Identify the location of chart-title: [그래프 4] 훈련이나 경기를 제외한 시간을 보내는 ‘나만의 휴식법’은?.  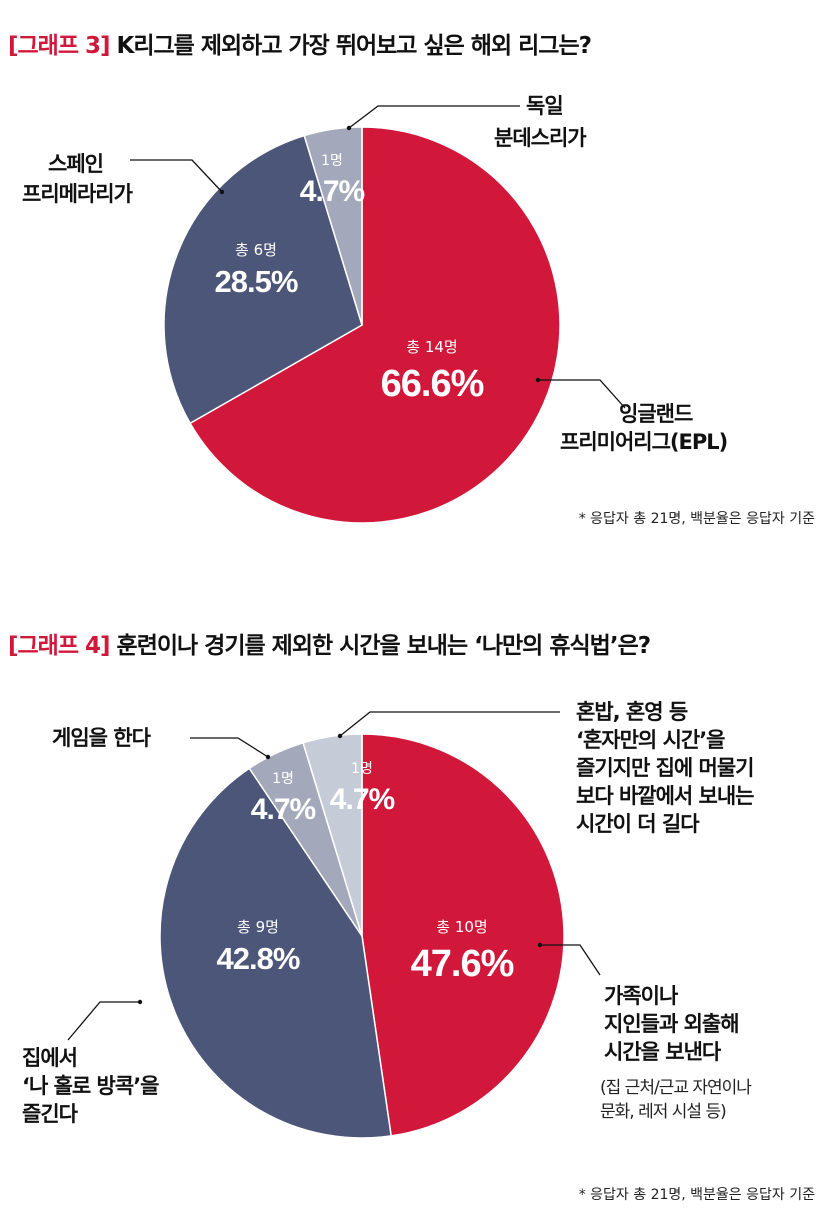
(330, 643).